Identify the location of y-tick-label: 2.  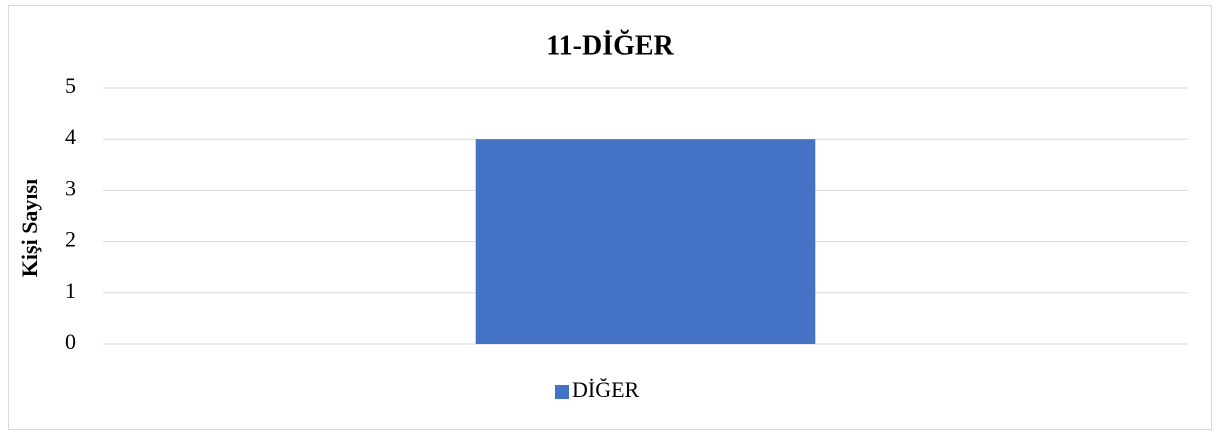
(70, 239).